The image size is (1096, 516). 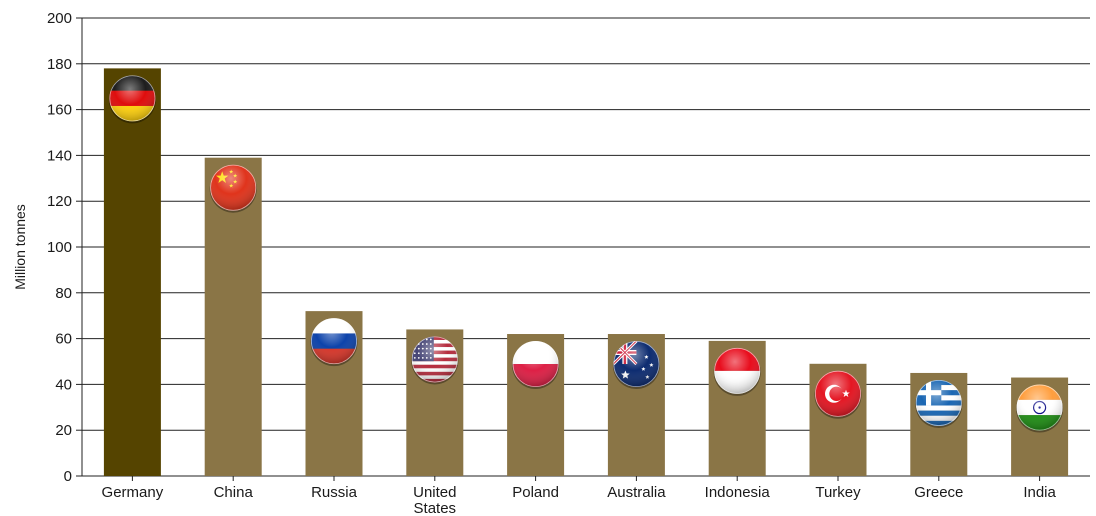 What do you see at coordinates (435, 360) in the screenshot?
I see `united-states-flag-icon` at bounding box center [435, 360].